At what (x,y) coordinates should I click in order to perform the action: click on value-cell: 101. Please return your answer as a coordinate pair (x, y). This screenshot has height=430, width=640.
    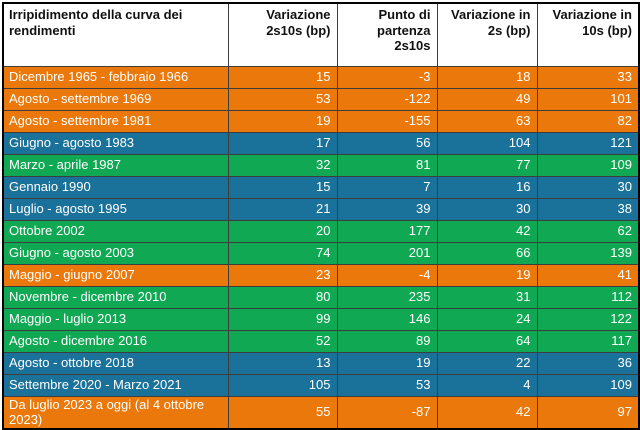
    Looking at the image, I should click on (588, 99).